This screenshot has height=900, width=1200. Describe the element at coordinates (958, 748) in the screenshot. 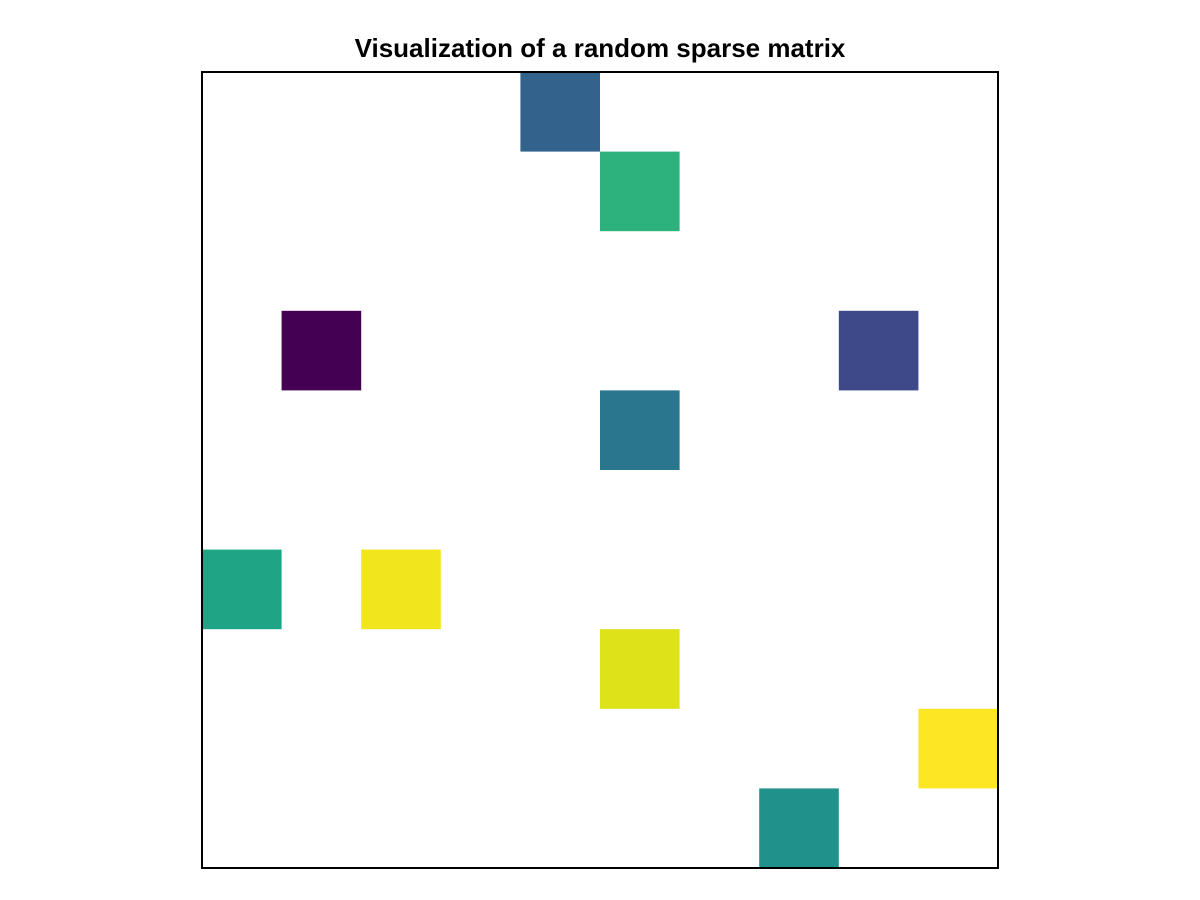

I see `matrix-cell-r8-c9` at that location.